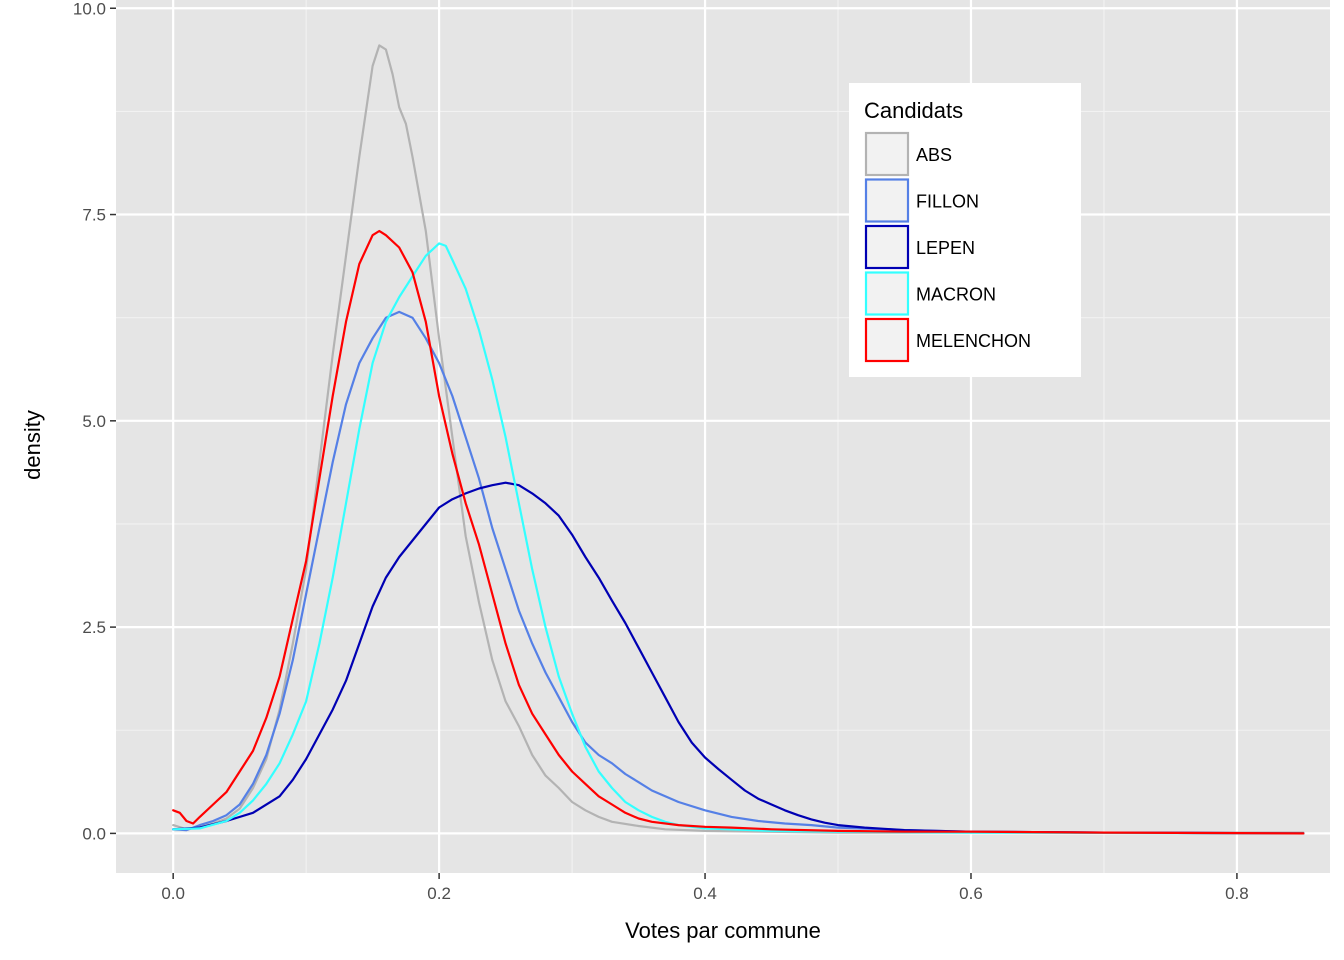  I want to click on legend: Candidats ABS FILLON LEPEN MACRON MELENCHON, so click(965, 230).